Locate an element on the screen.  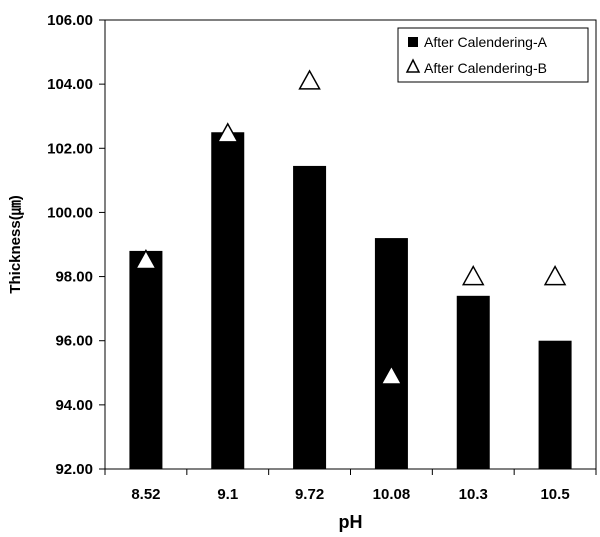
x-axis-title: pH is located at coordinates (351, 522).